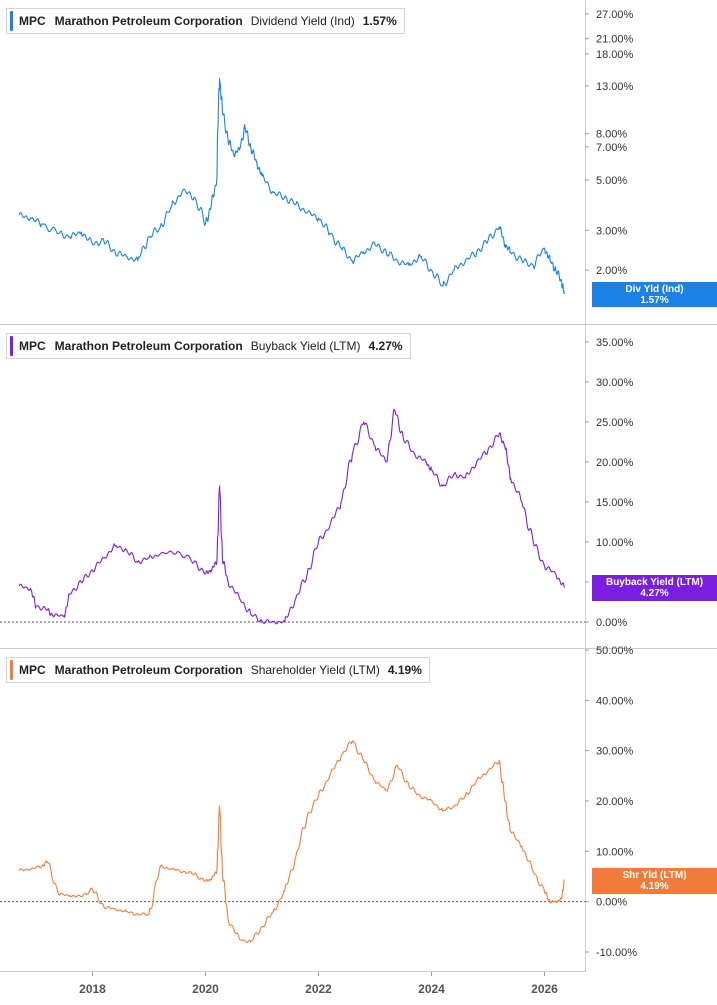 The image size is (717, 1005). I want to click on legend-metric: Buyback Yield (LTM), so click(305, 346).